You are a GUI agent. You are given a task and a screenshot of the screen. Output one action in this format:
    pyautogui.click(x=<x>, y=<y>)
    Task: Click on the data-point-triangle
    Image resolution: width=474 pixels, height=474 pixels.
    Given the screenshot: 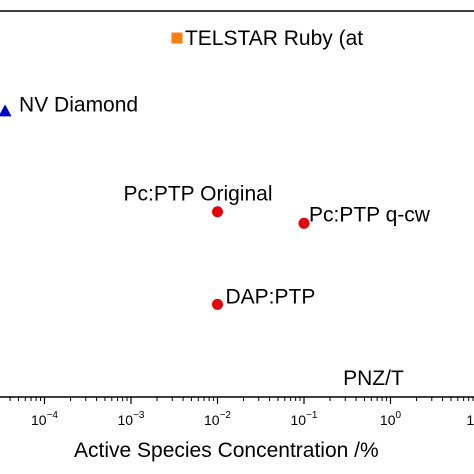 What is the action you would take?
    pyautogui.click(x=6, y=110)
    